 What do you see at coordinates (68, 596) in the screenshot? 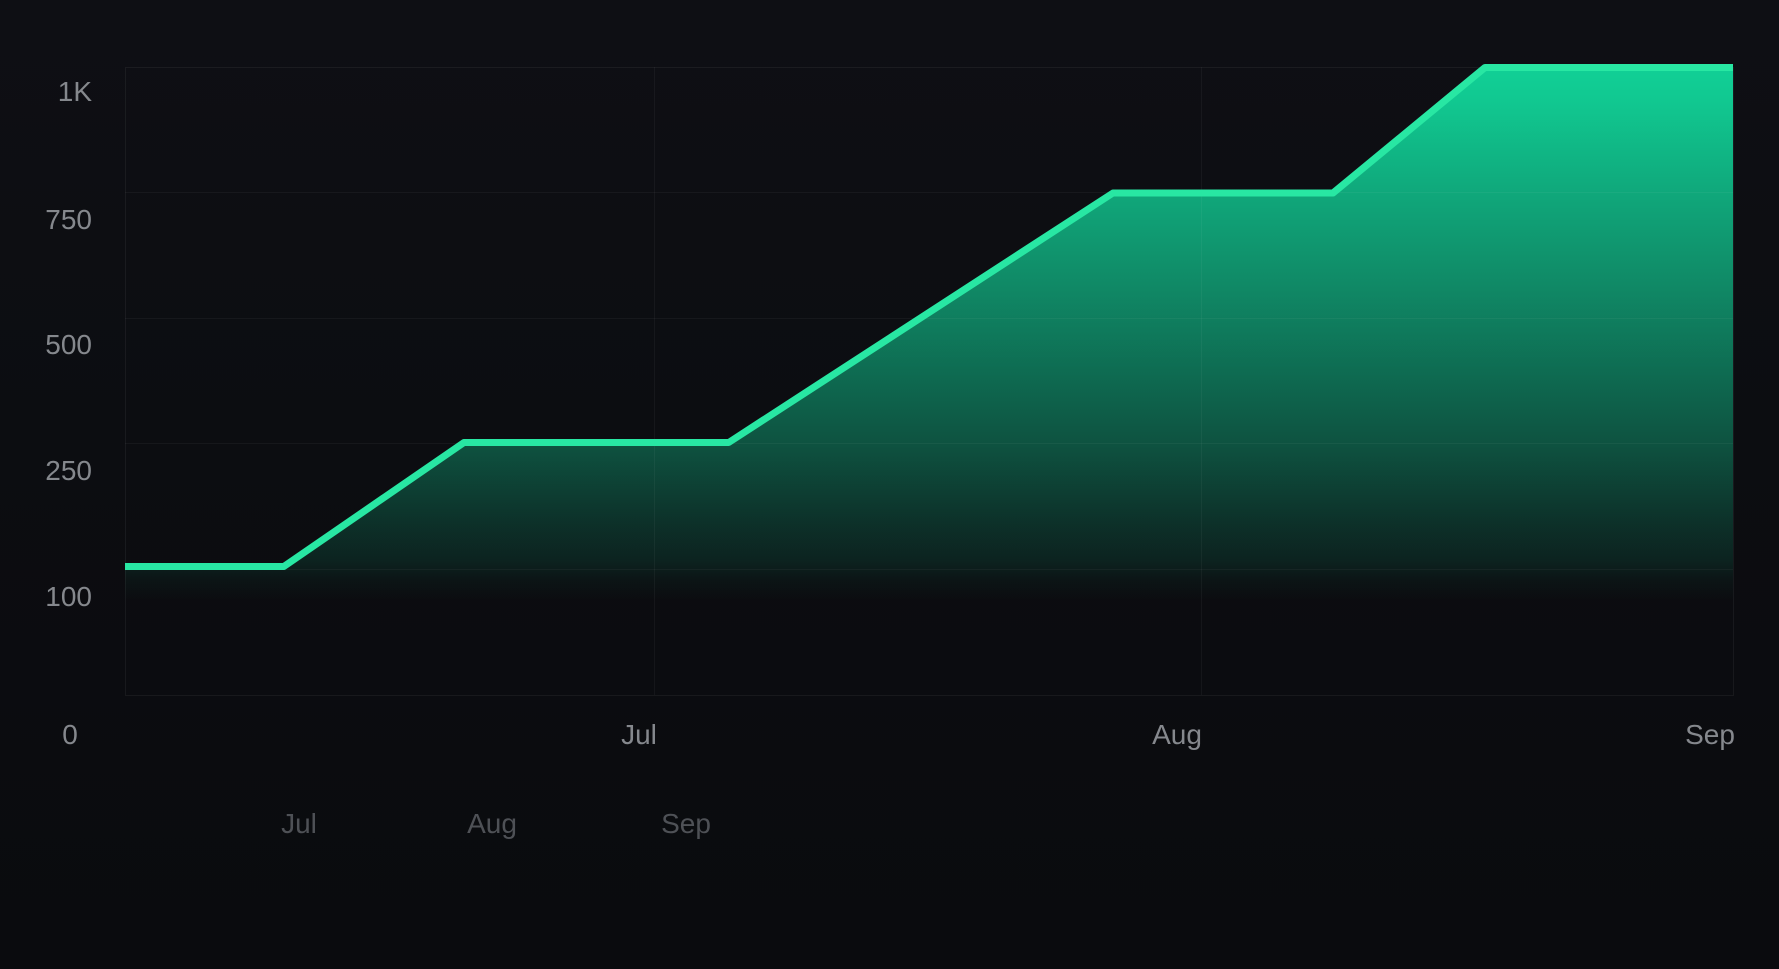
I see `svg-text: 100` at bounding box center [68, 596].